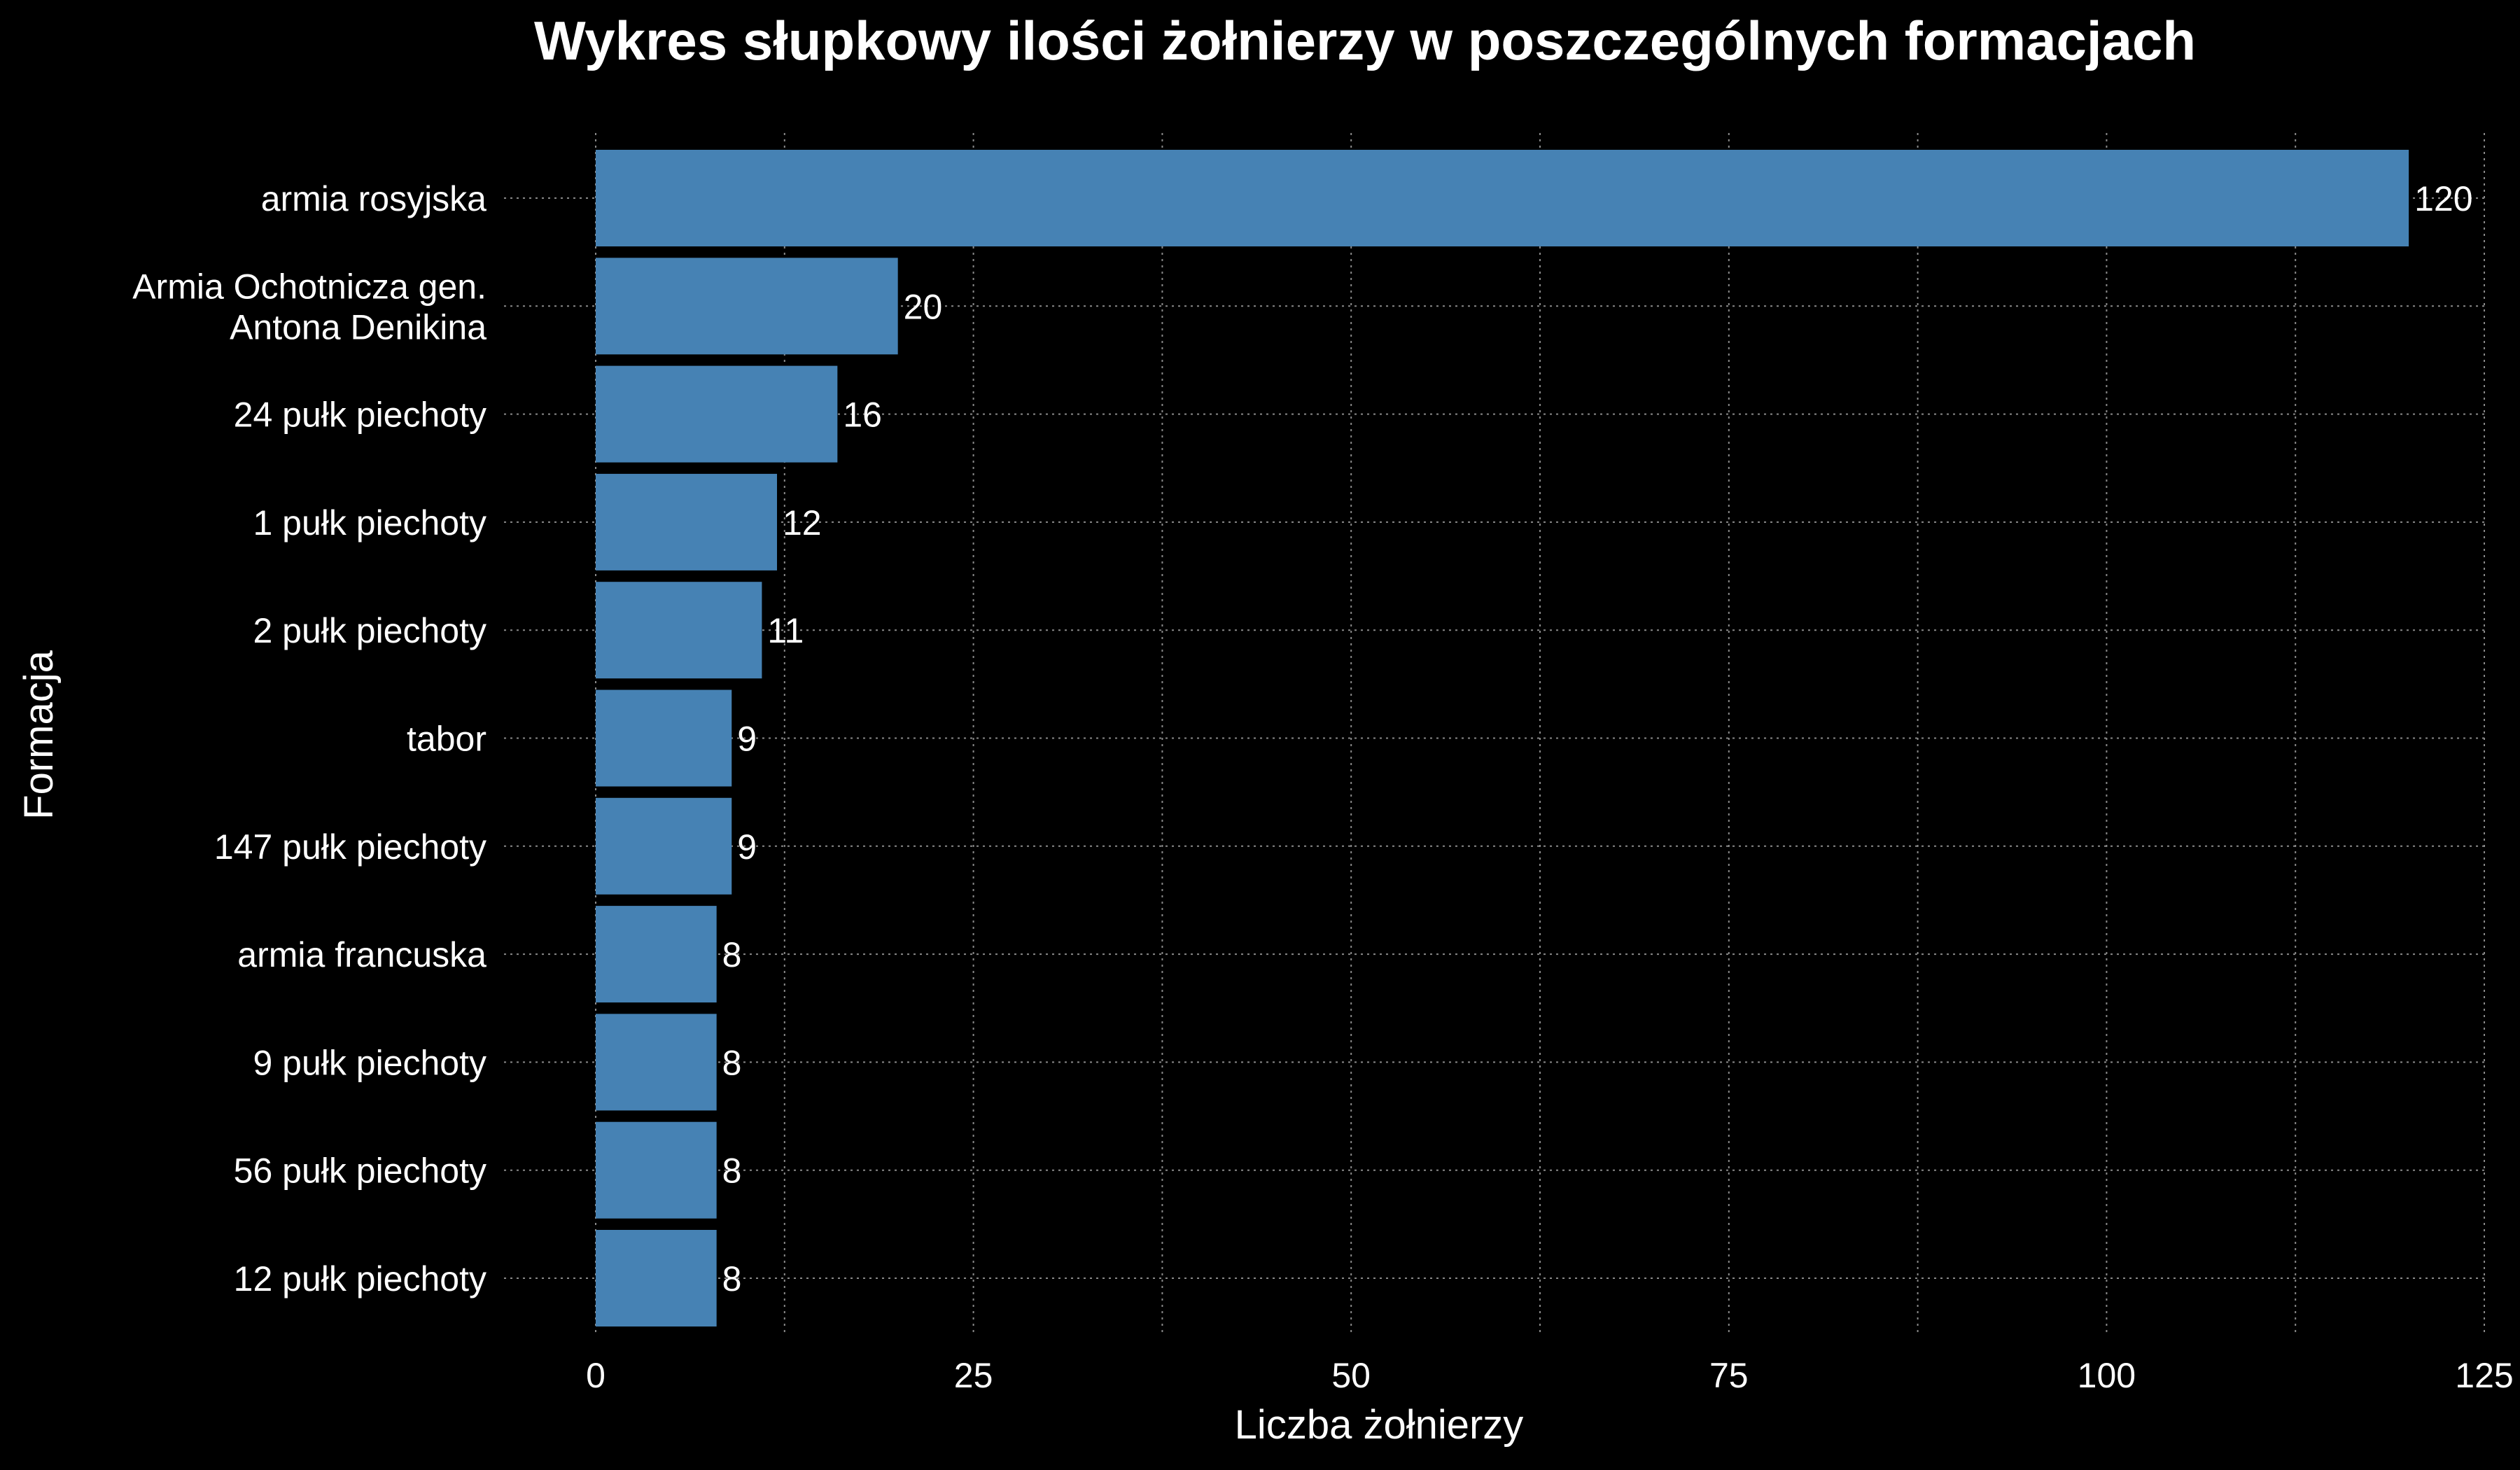 Image resolution: width=2520 pixels, height=1470 pixels. I want to click on x-tick-labels: 0 25 50 75 100 125, so click(1550, 1375).